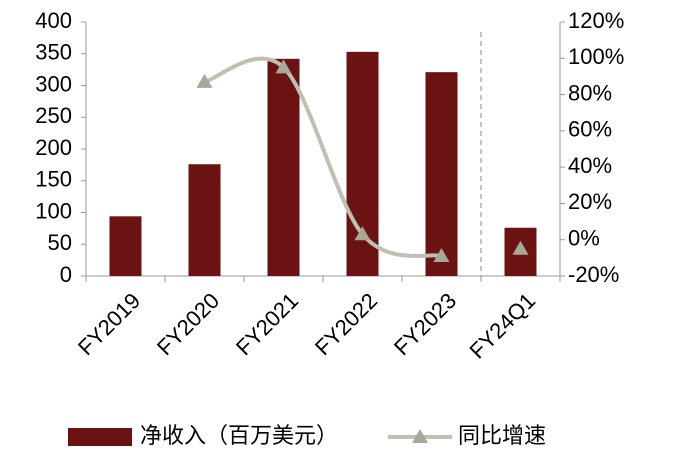 The width and height of the screenshot is (700, 475). I want to click on y2-tick-label: -20%, so click(593, 274).